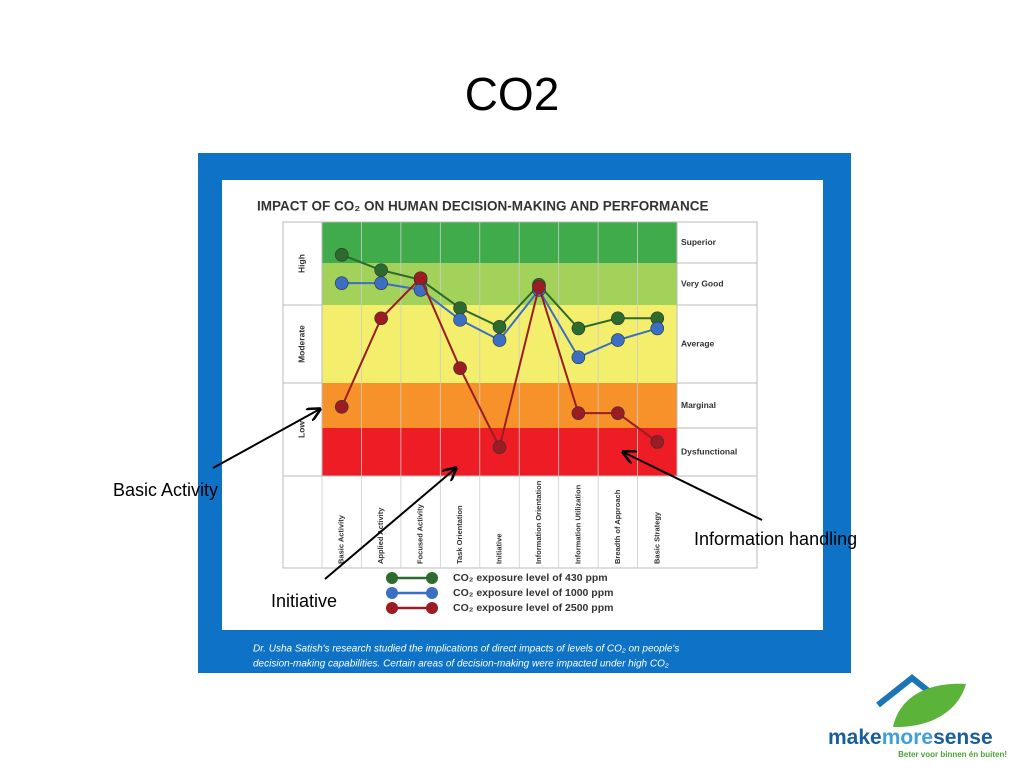  I want to click on level-label: Very Good, so click(702, 283).